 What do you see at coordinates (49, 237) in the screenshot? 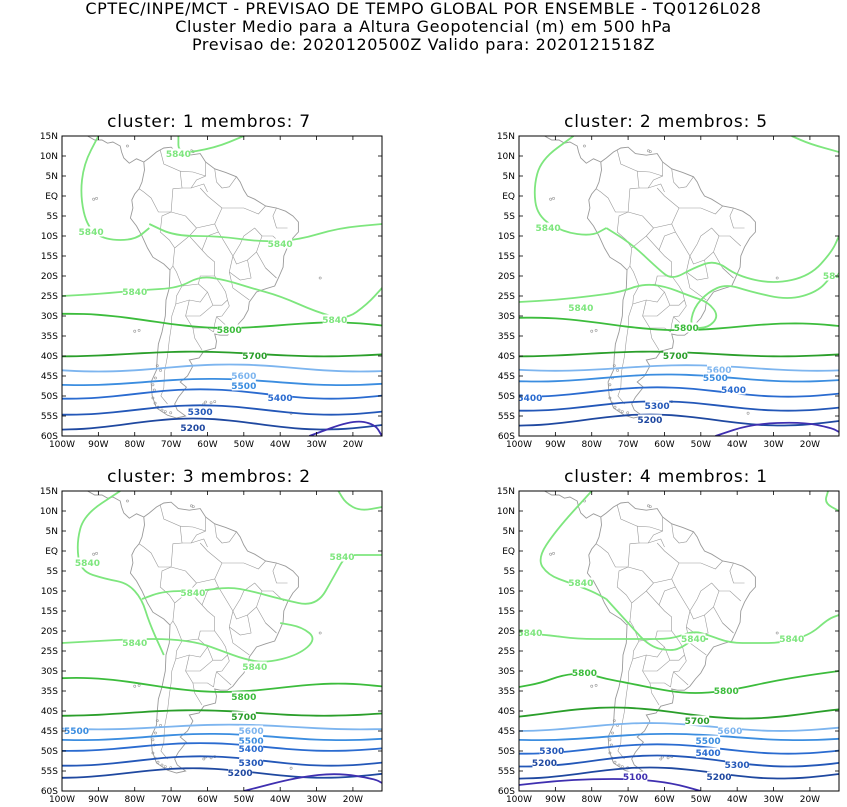
I see `lat-tick-label: 10S` at bounding box center [49, 237].